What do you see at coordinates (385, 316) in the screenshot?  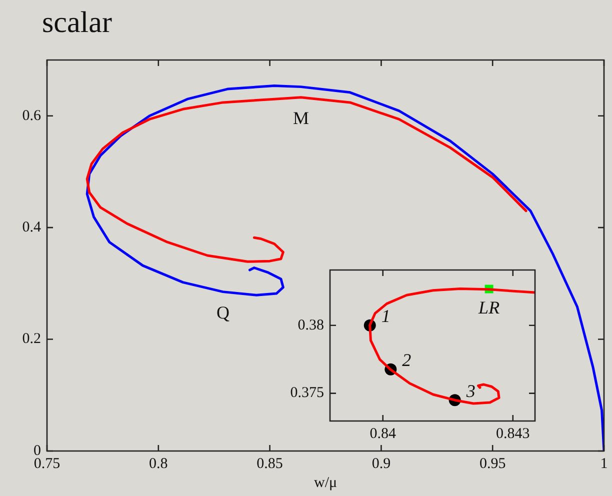 I see `series-label: 1` at bounding box center [385, 316].